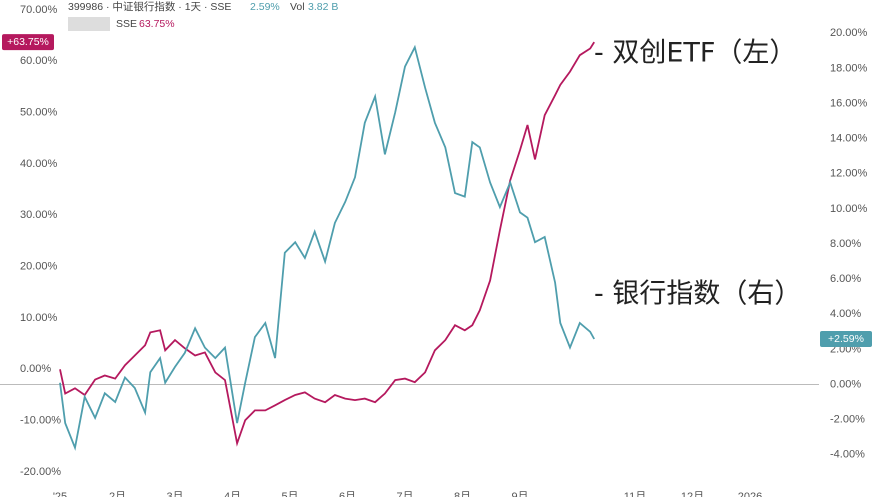  Describe the element at coordinates (39, 113) in the screenshot. I see `y-tick-label: 50.00%` at that location.